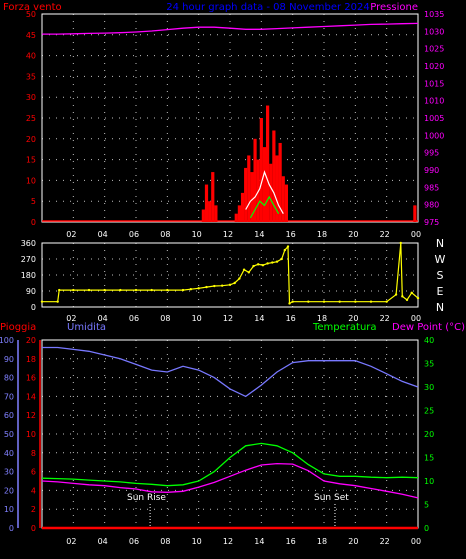 The width and height of the screenshot is (466, 559). Describe the element at coordinates (7, 340) in the screenshot. I see `humidity-tick-label-10: 100` at that location.